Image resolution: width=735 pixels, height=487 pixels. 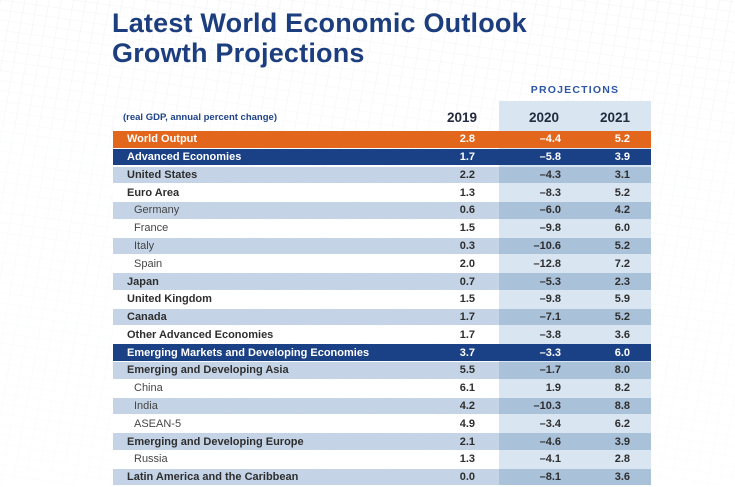 I want to click on value-2021: 3.1, so click(x=622, y=174).